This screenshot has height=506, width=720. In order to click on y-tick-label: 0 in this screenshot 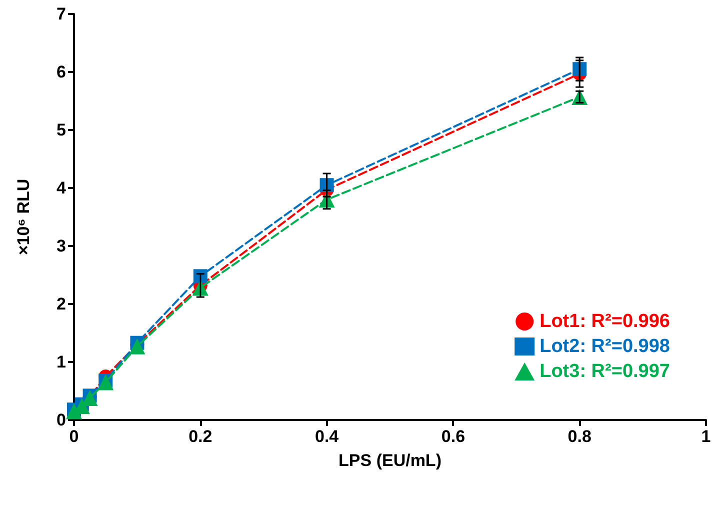, I will do `click(61, 420)`.